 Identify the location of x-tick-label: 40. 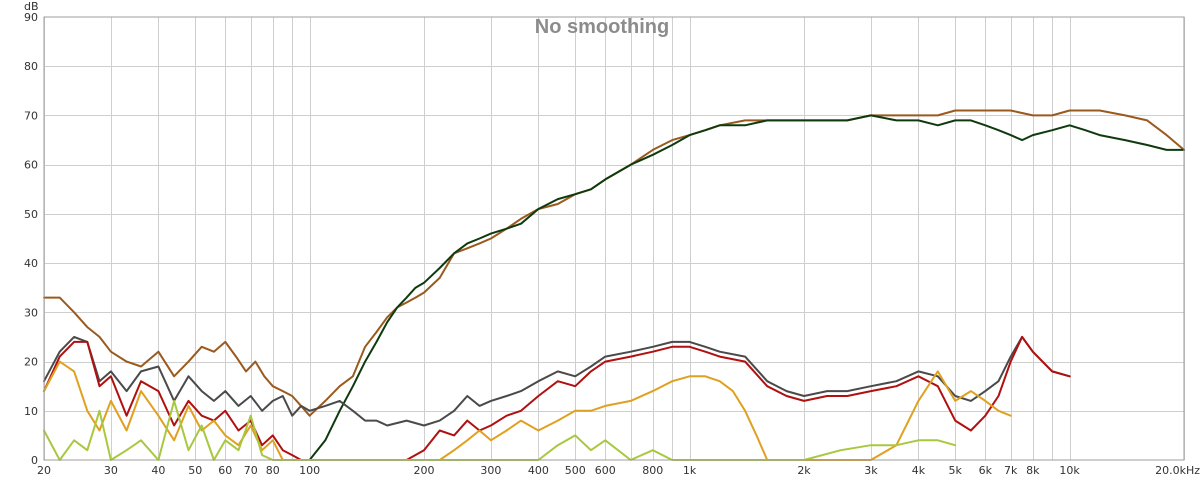
(158, 470).